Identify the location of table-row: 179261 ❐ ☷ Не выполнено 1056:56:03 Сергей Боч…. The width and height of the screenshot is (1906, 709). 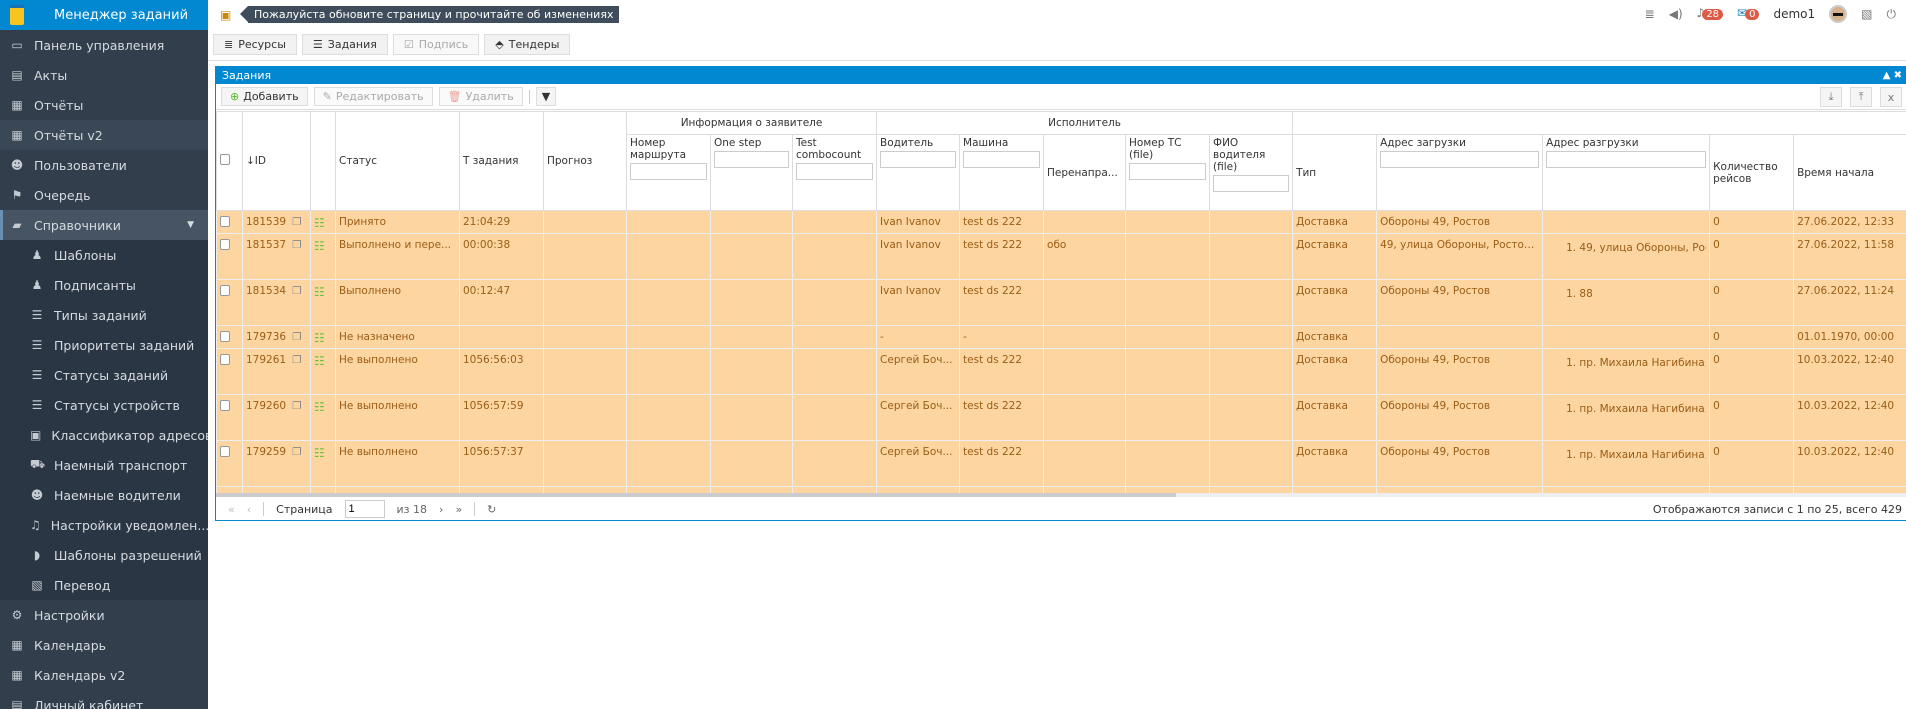
(1061, 371).